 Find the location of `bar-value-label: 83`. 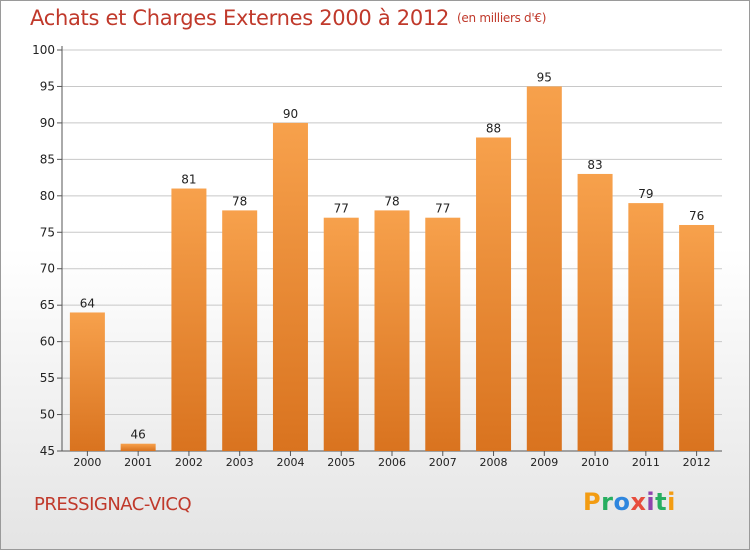

bar-value-label: 83 is located at coordinates (594, 165).